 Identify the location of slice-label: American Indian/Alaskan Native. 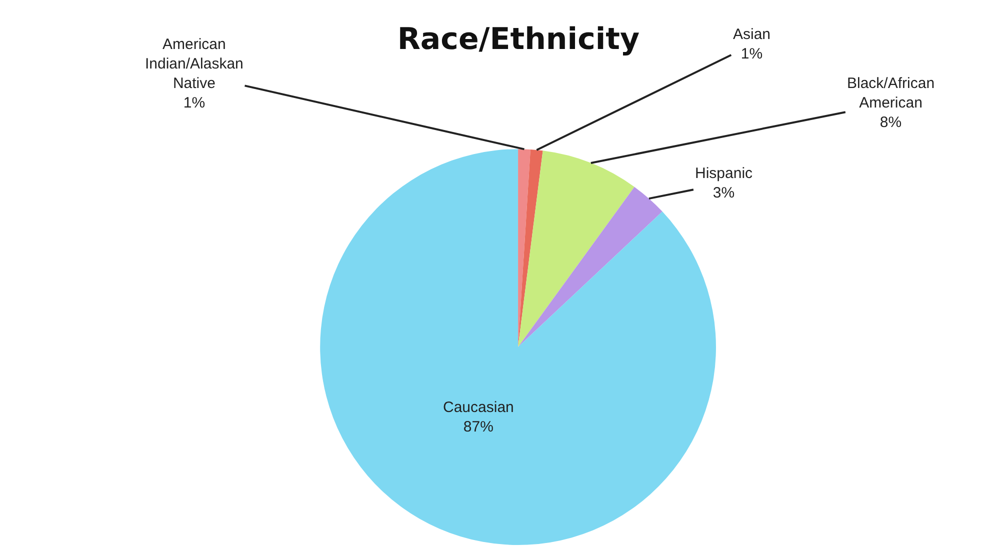
(194, 64).